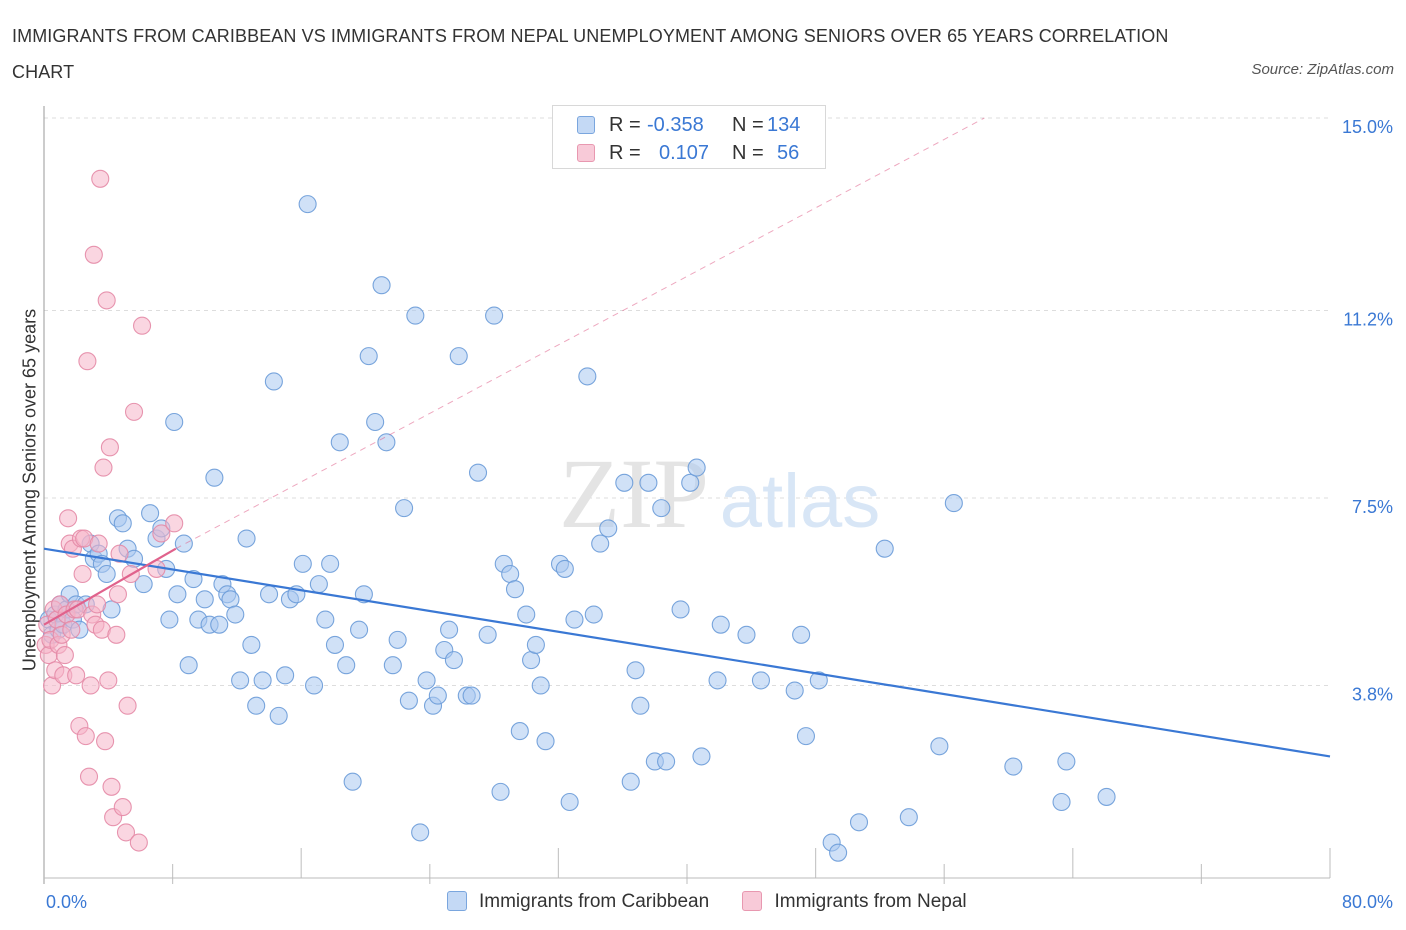 The height and width of the screenshot is (930, 1406). I want to click on legend-label-caribbean: Immigrants from Caribbean, so click(594, 901).